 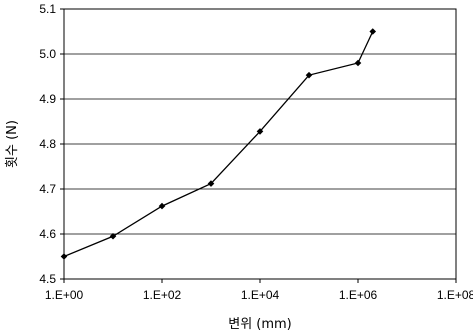 What do you see at coordinates (260, 324) in the screenshot?
I see `x-axis-title: 변위 (mm)` at bounding box center [260, 324].